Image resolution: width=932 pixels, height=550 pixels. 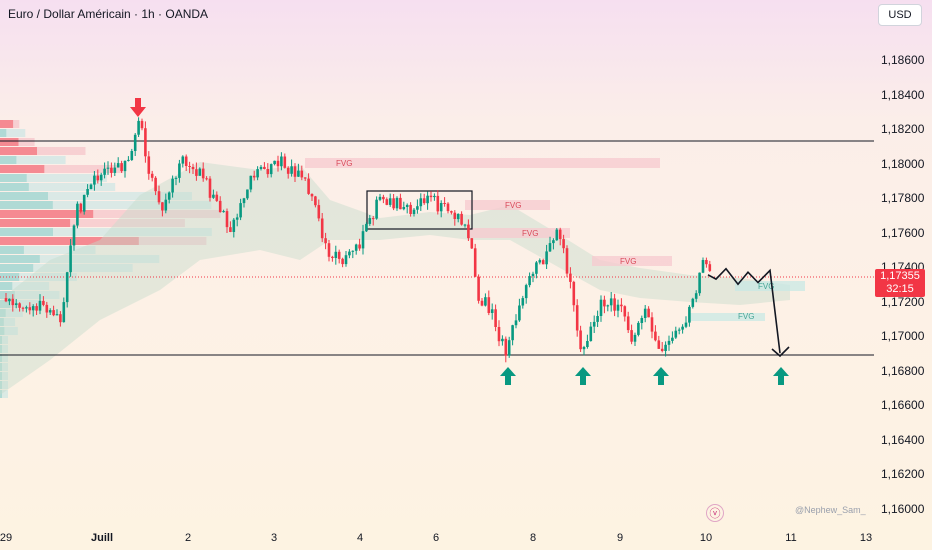 I want to click on projection-path, so click(x=744, y=310).